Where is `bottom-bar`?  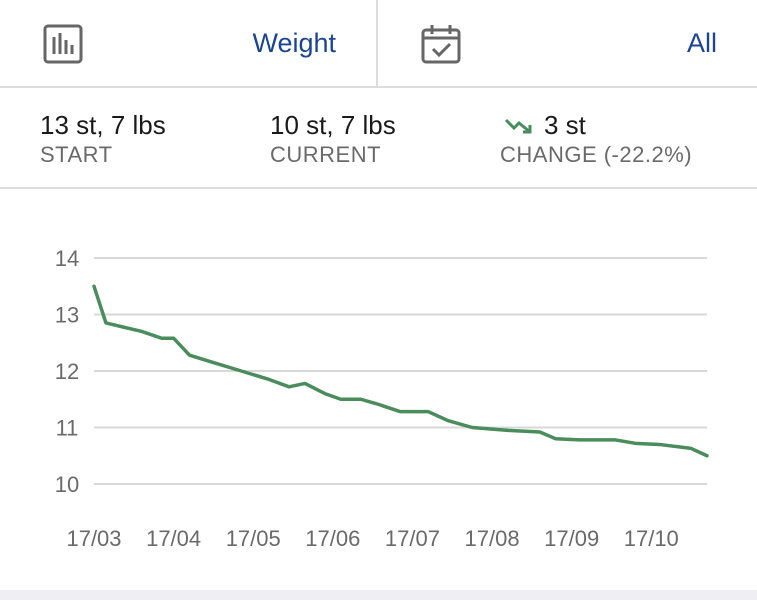 bottom-bar is located at coordinates (378, 595).